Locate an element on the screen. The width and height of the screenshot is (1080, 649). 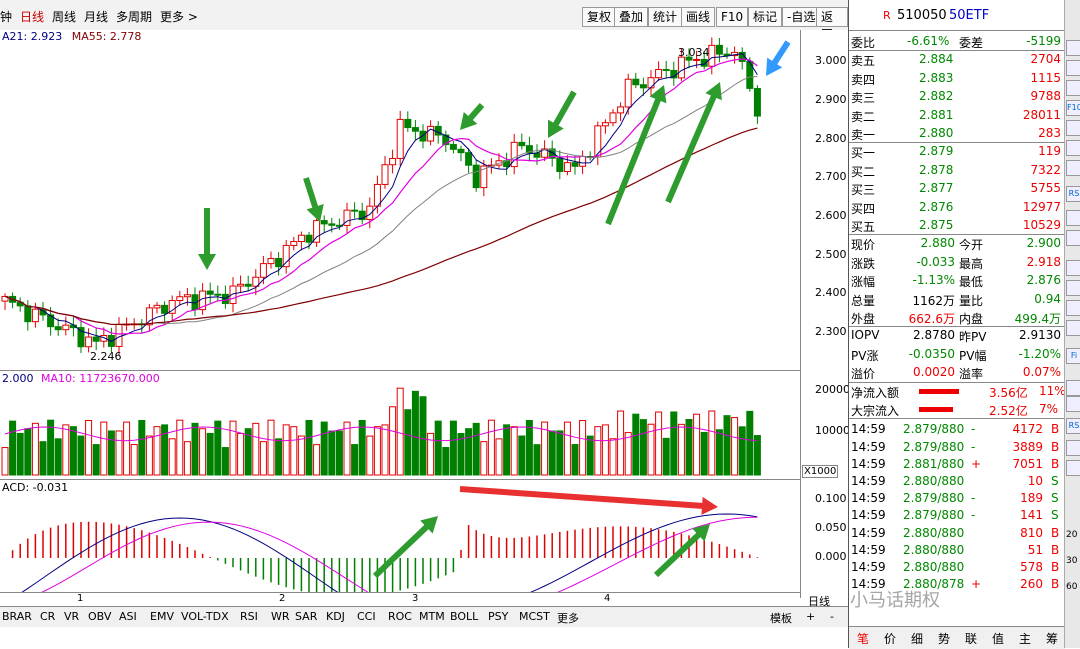
period-tab: 多周期 is located at coordinates (134, 17).